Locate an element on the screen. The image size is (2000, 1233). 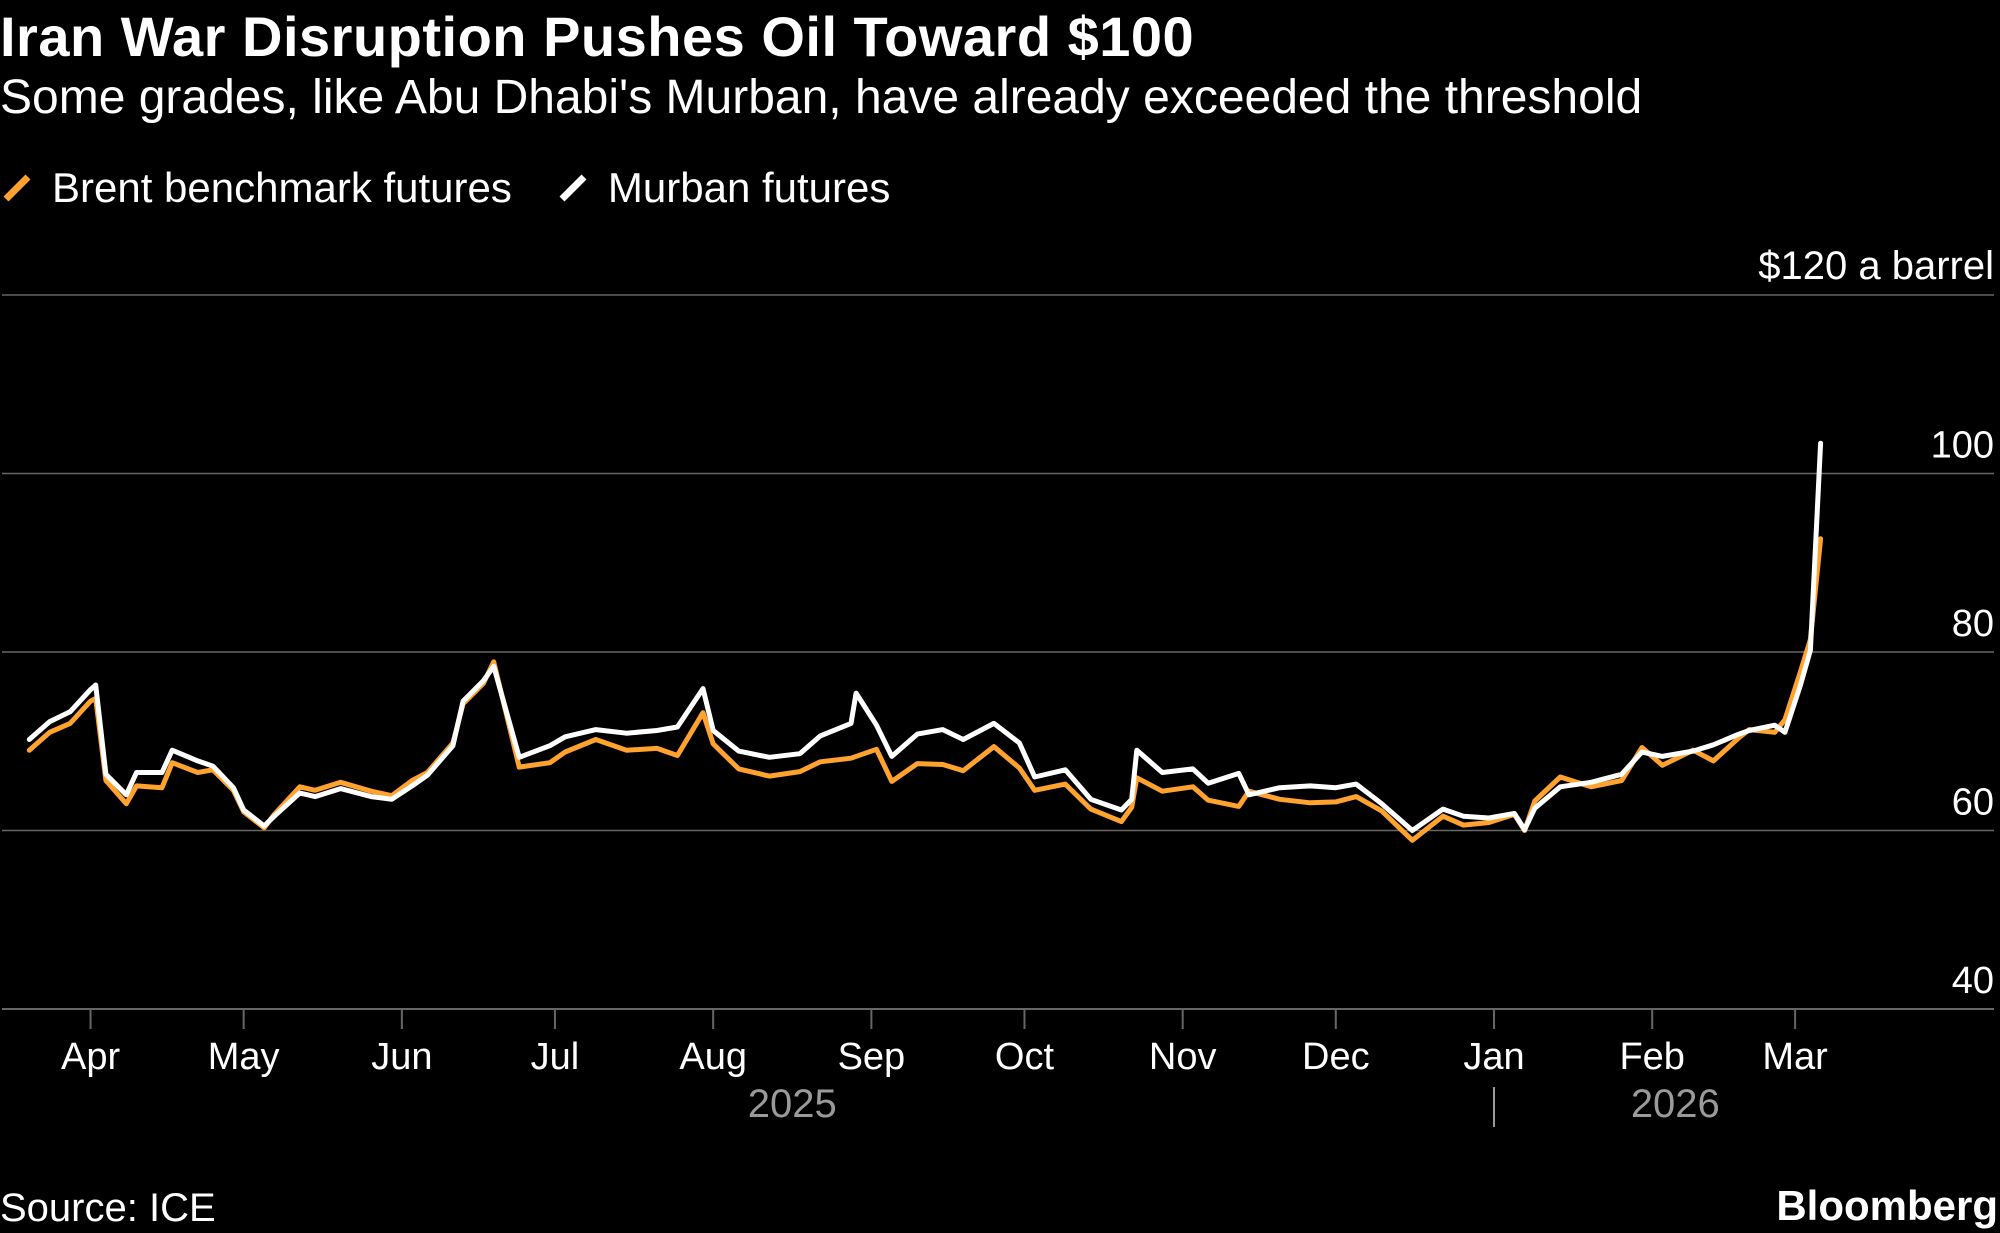
legend-label-brent: Brent benchmark futures is located at coordinates (282, 187).